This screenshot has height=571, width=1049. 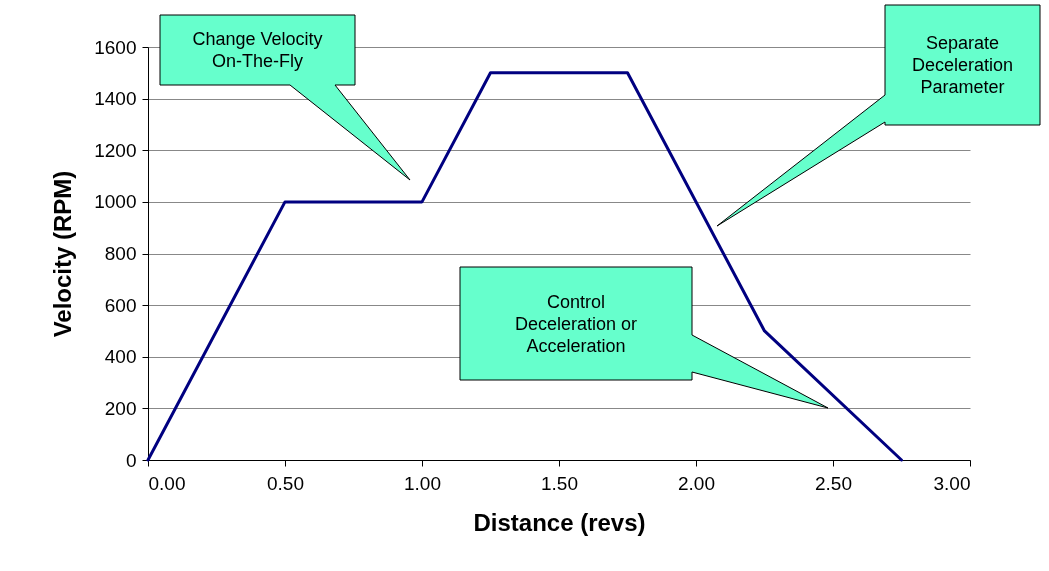 What do you see at coordinates (115, 202) in the screenshot?
I see `y-tick-label: 1000` at bounding box center [115, 202].